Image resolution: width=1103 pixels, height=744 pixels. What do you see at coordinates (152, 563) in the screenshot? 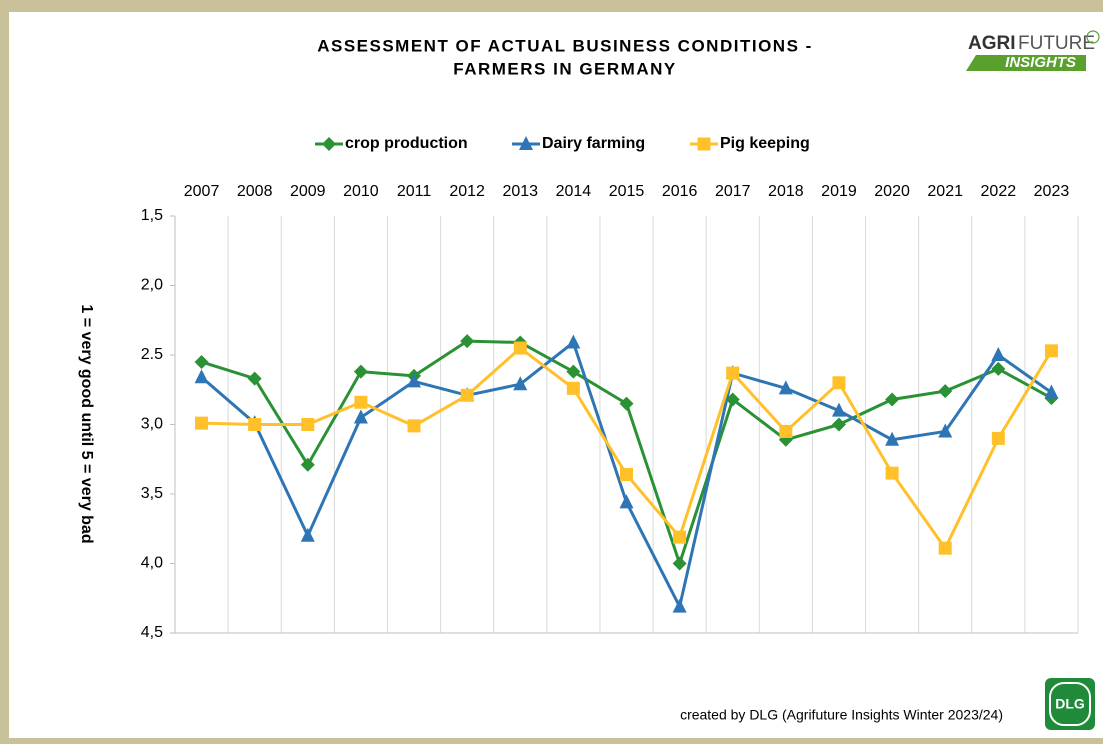
I see `y-tick-label: 4,0` at bounding box center [152, 563].